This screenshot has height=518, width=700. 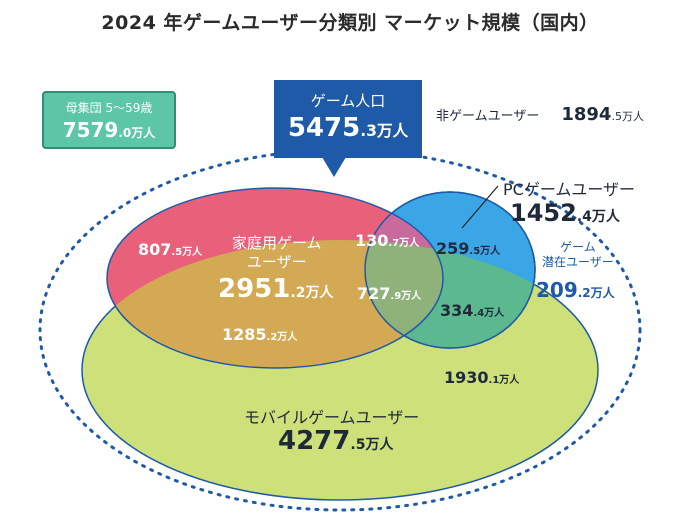 What do you see at coordinates (277, 252) in the screenshot?
I see `console-users-label: 家庭用ゲーム ユーザー` at bounding box center [277, 252].